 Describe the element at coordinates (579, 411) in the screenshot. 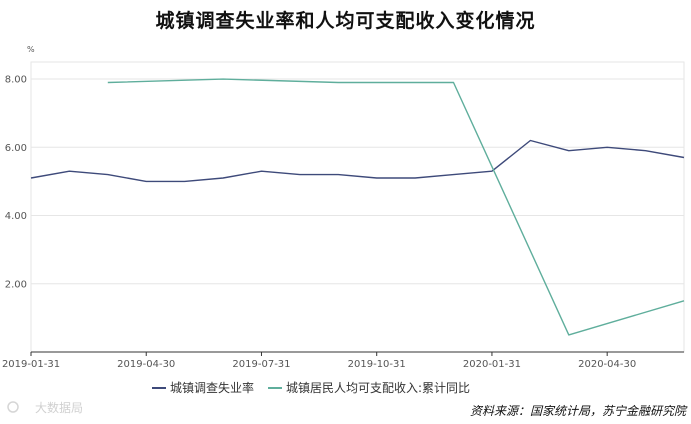

I see `source-note: 资料来源：国家统计局，苏宁金融研究院` at that location.